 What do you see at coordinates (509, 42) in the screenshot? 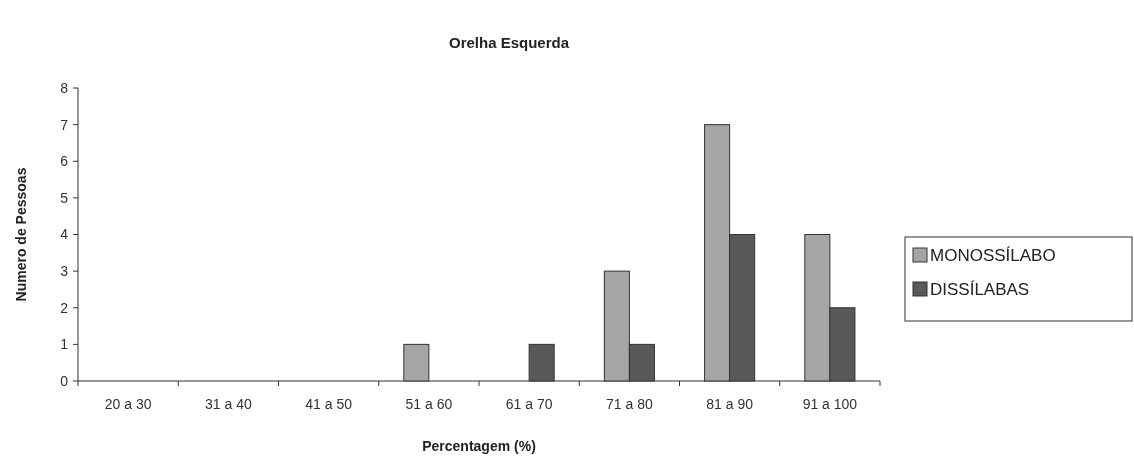
I see `chart-title: Orelha Esquerda` at bounding box center [509, 42].